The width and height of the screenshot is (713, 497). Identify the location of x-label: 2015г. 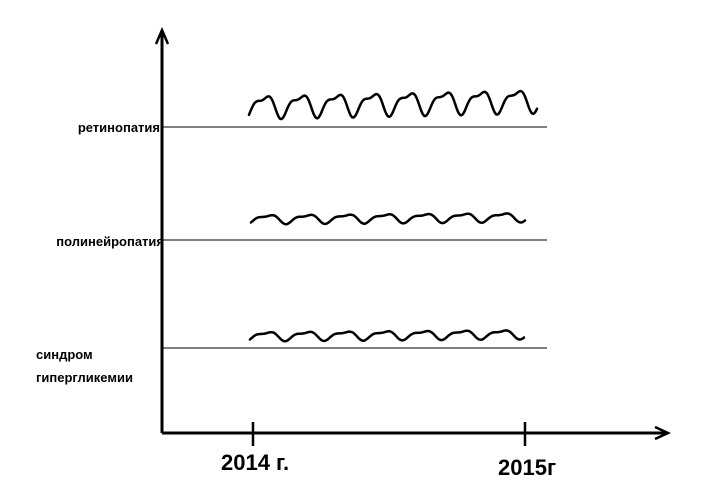
(527, 467).